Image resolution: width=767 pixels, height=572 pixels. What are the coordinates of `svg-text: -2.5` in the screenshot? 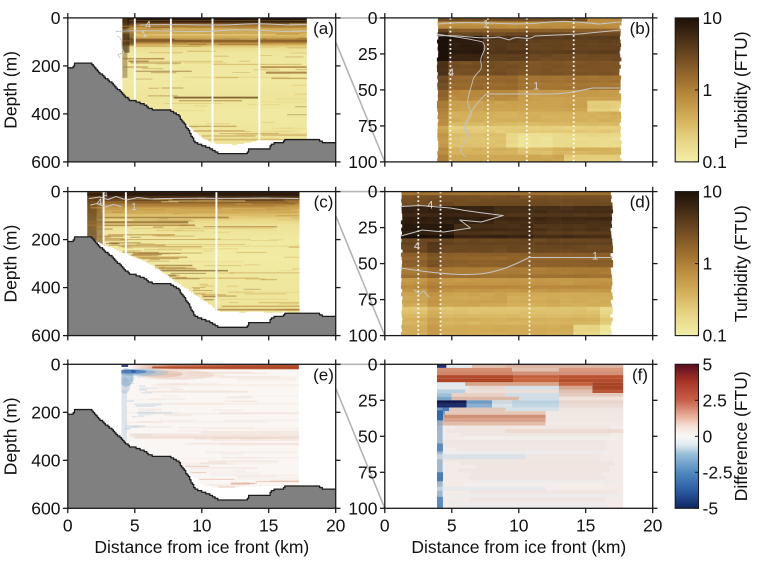 It's located at (718, 472).